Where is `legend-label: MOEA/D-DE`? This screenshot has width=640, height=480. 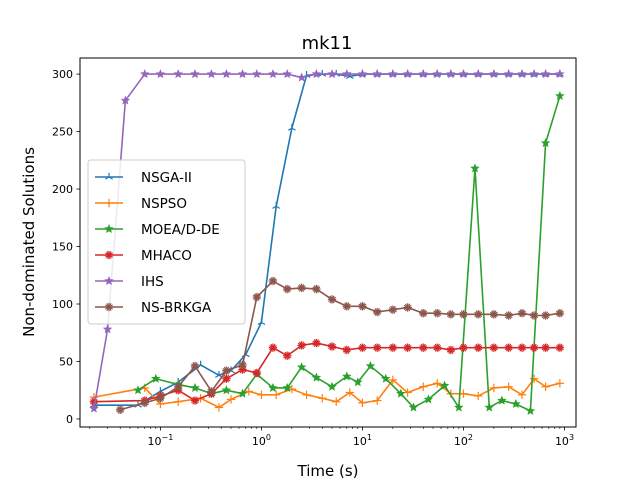 legend-label: MOEA/D-DE is located at coordinates (180, 230).